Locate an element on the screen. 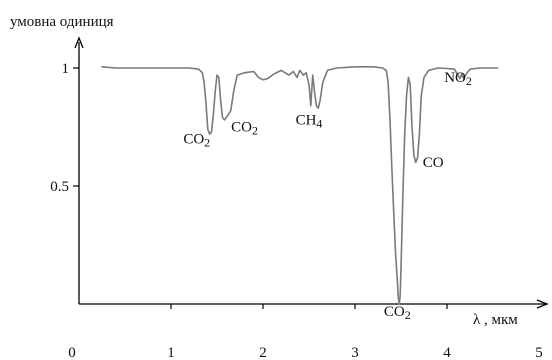 Image resolution: width=552 pixels, height=360 pixels. x-axis-label: λ , мкм is located at coordinates (495, 320).